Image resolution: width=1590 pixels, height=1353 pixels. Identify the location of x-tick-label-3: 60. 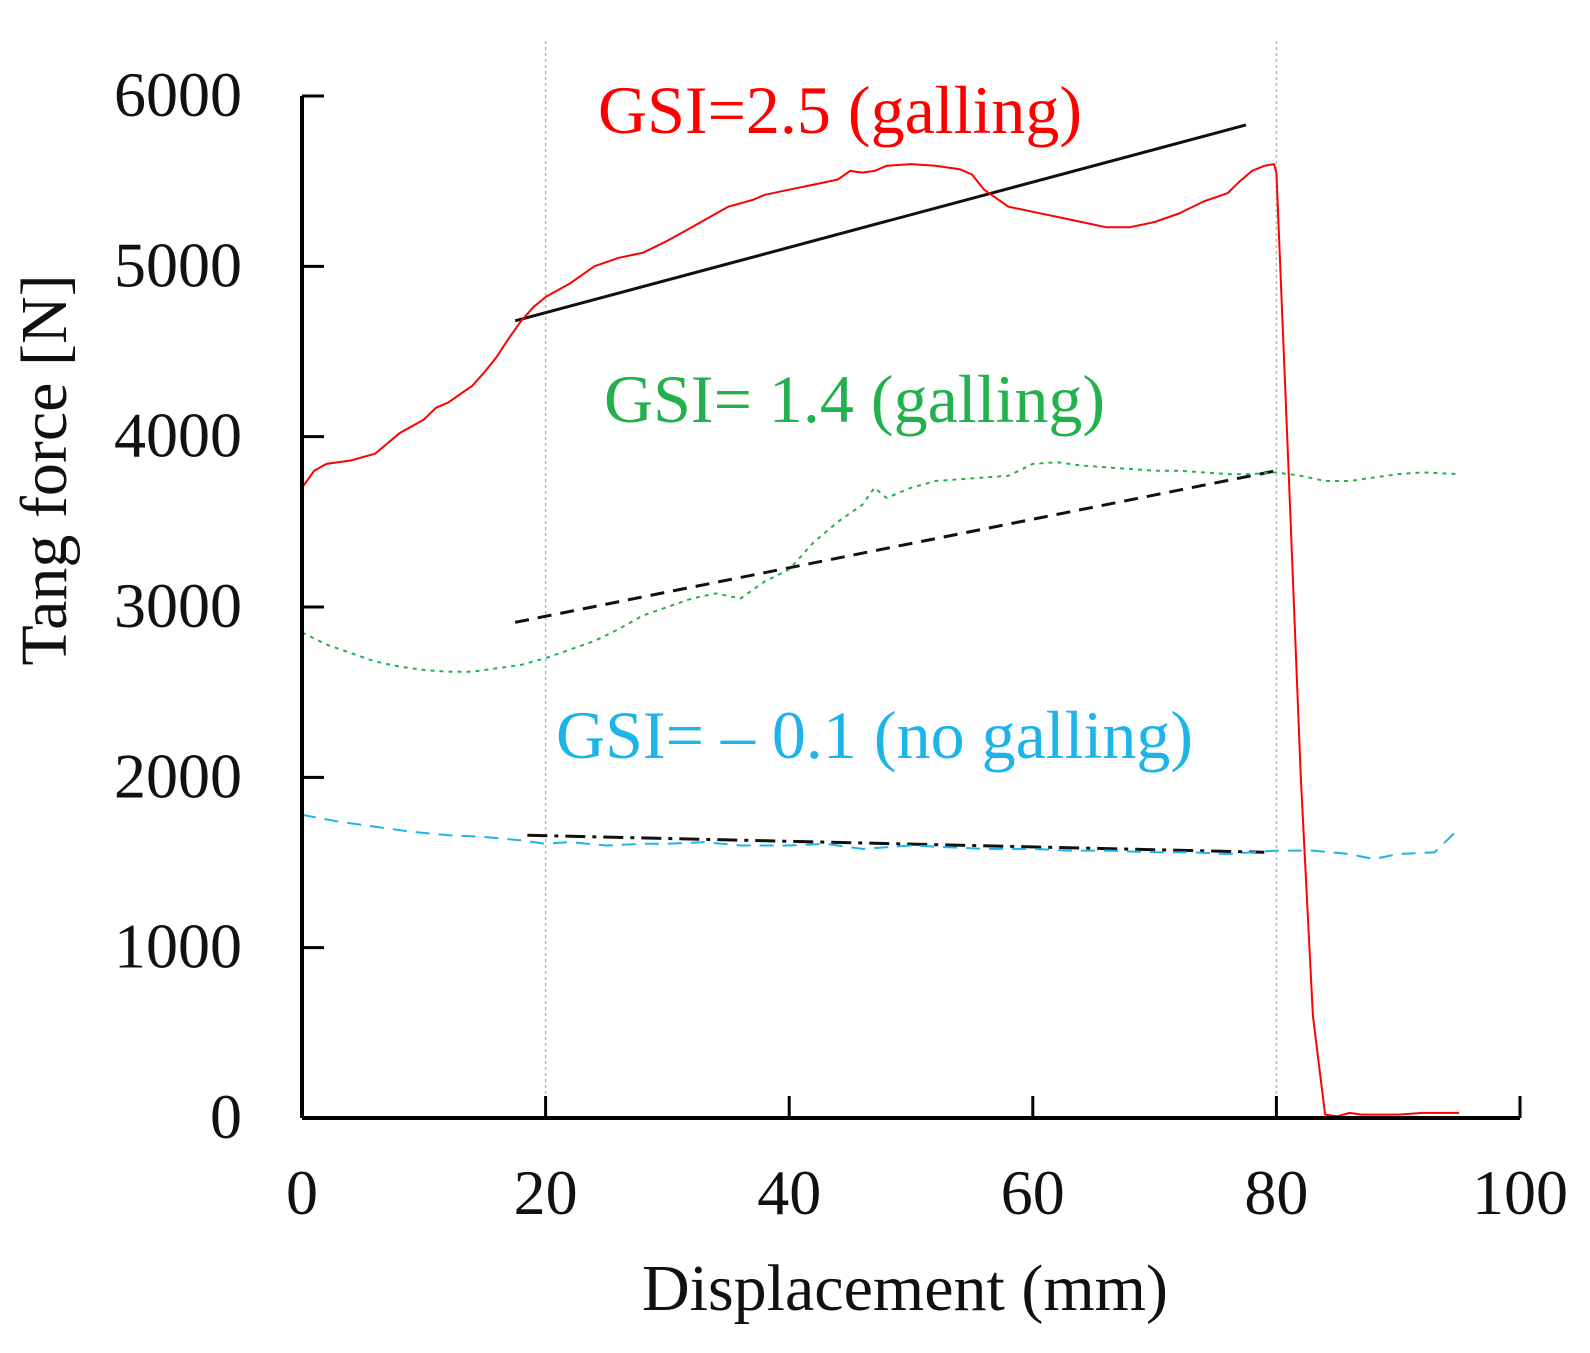
(1033, 1192).